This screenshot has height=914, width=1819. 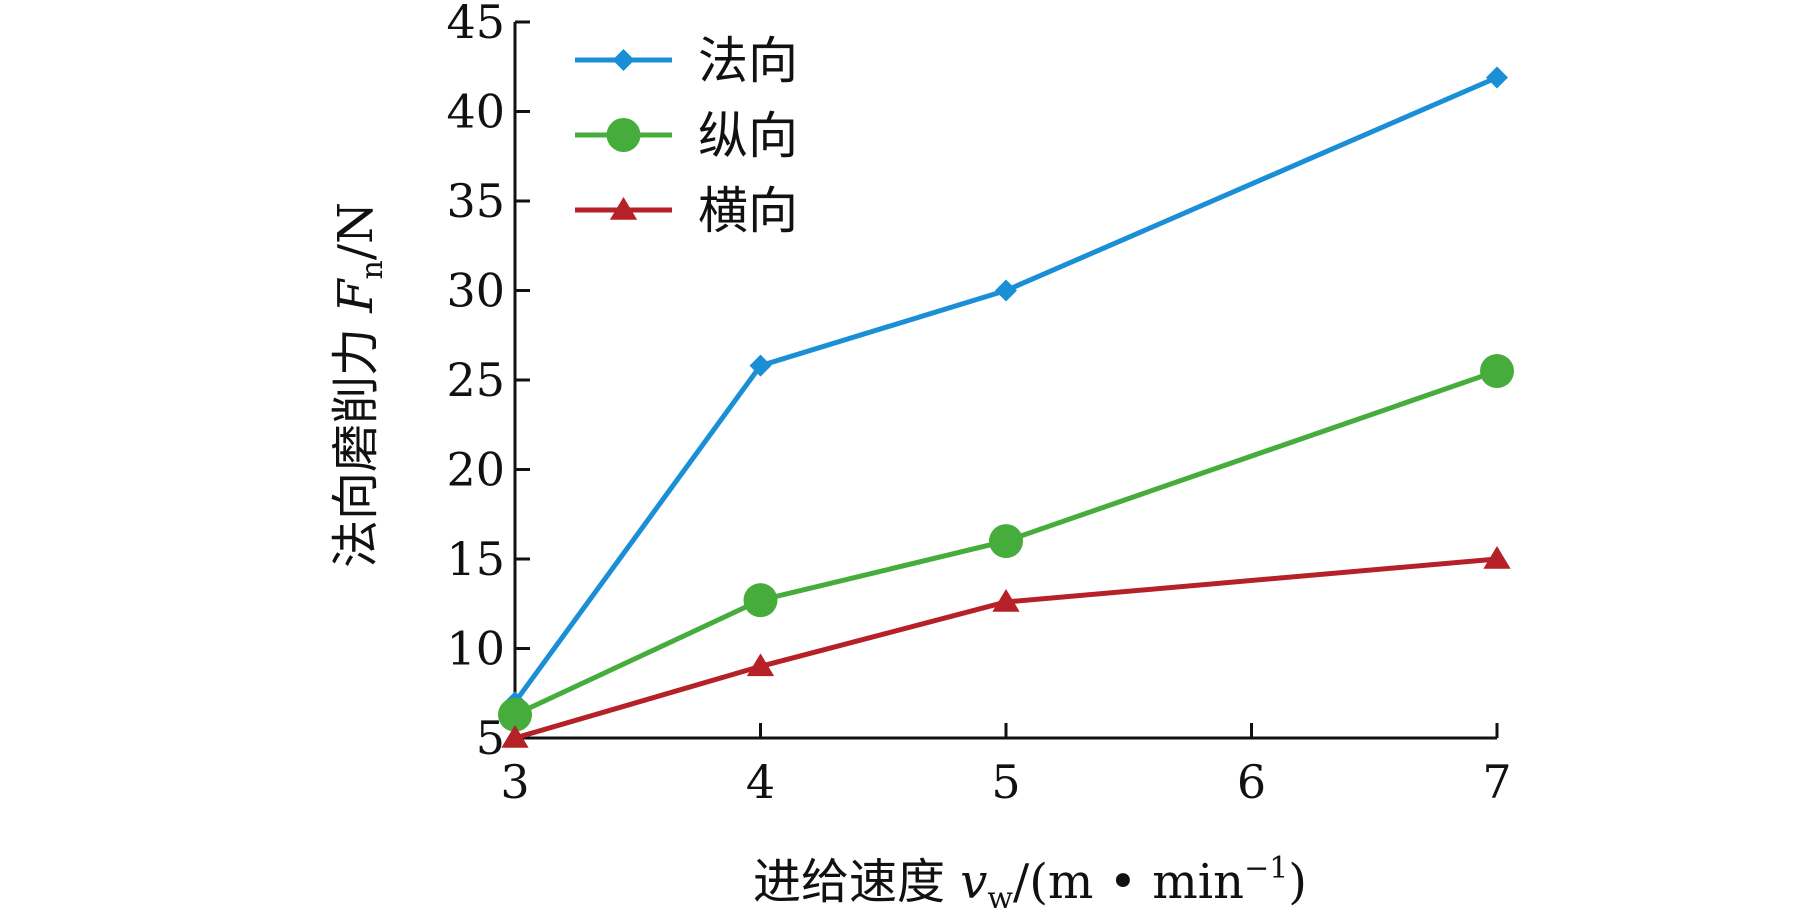 I want to click on y-axis-title-var: F, so click(x=356, y=296).